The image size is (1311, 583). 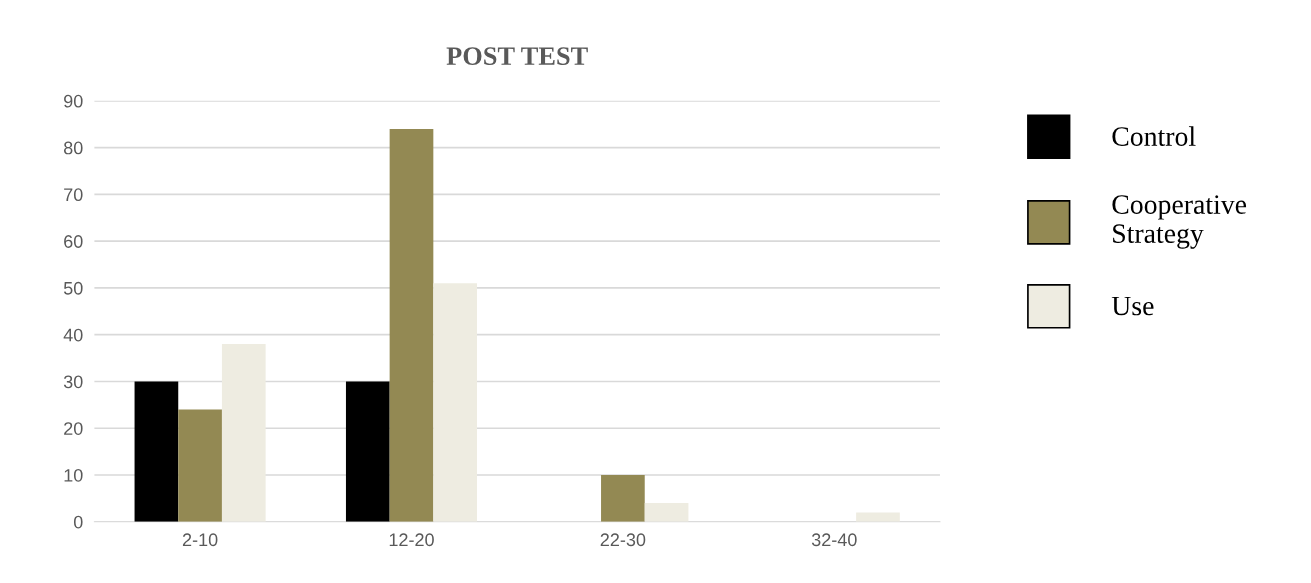 I want to click on y-tick-label: 10, so click(x=73, y=475).